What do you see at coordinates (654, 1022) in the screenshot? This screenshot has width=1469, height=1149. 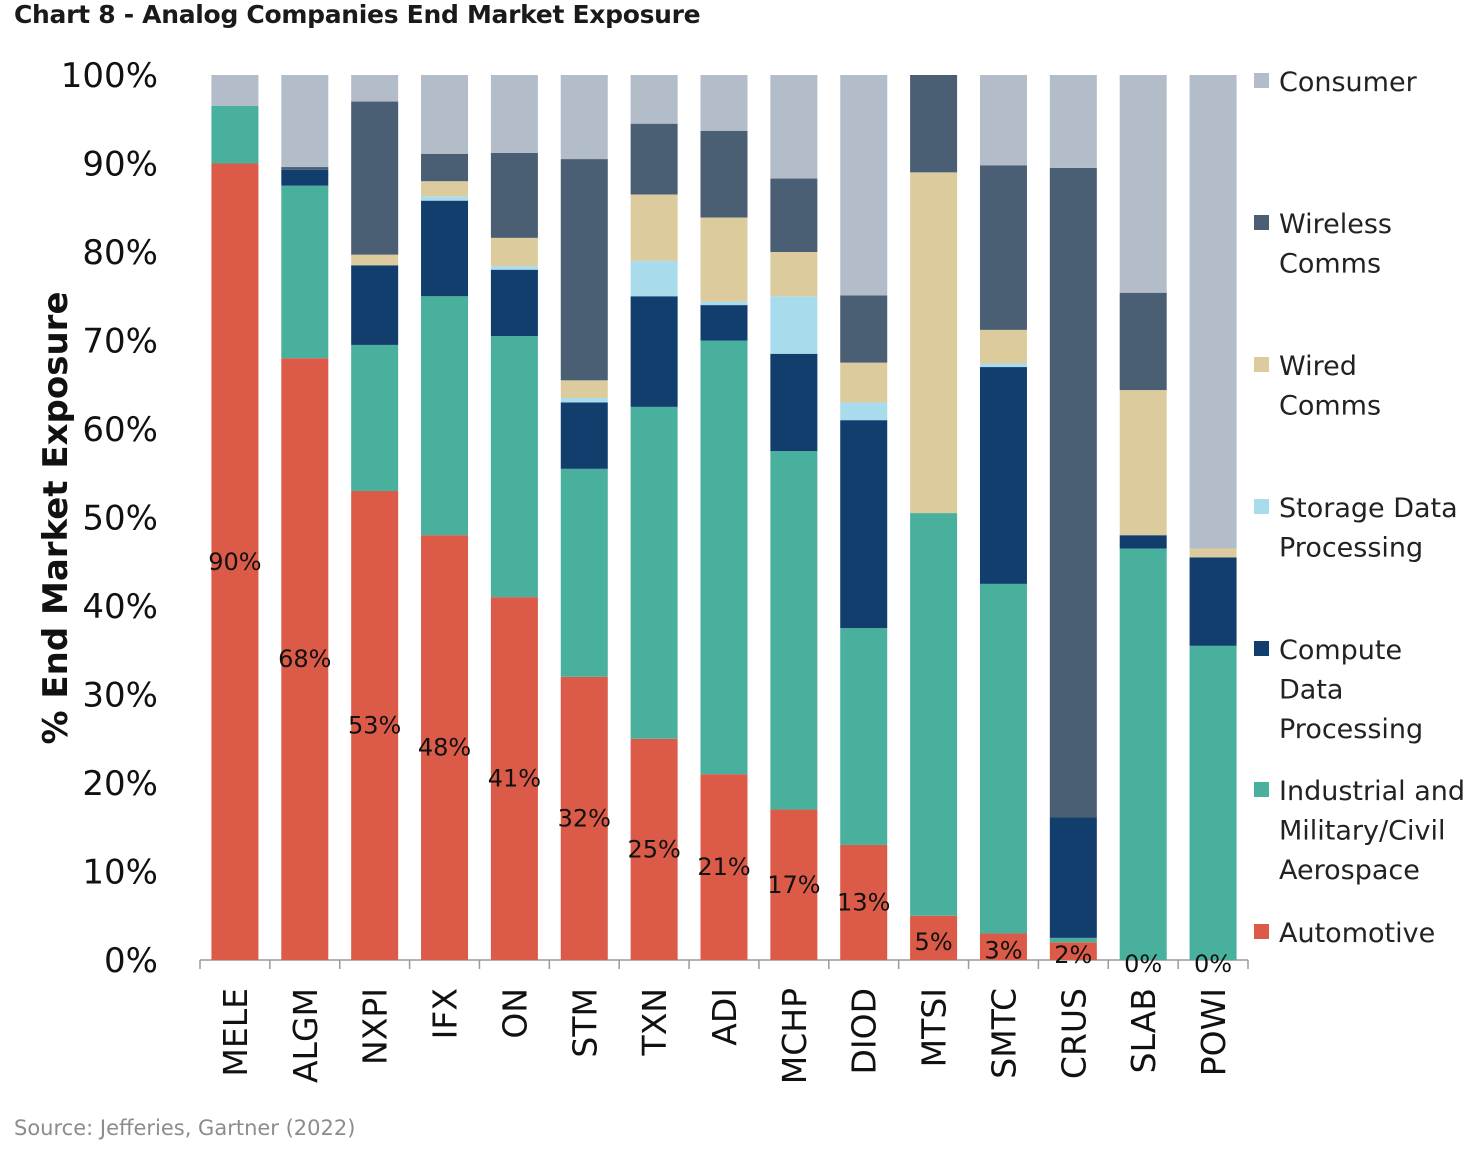 I see `category-label: TXN` at bounding box center [654, 1022].